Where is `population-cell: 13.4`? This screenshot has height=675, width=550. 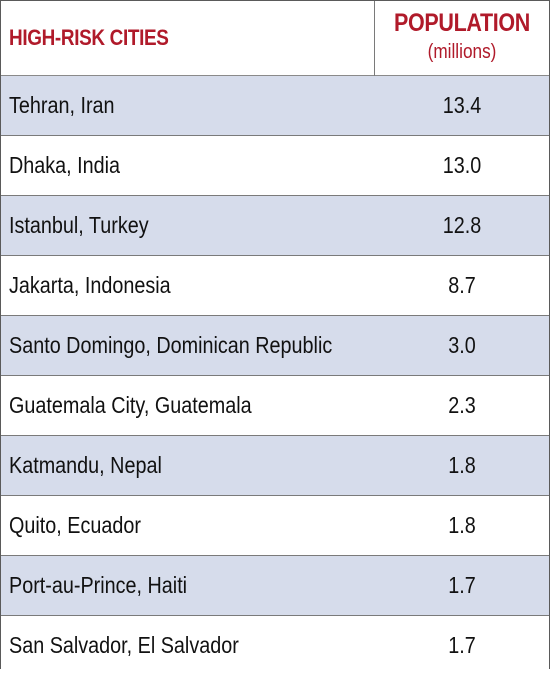 population-cell: 13.4 is located at coordinates (462, 105).